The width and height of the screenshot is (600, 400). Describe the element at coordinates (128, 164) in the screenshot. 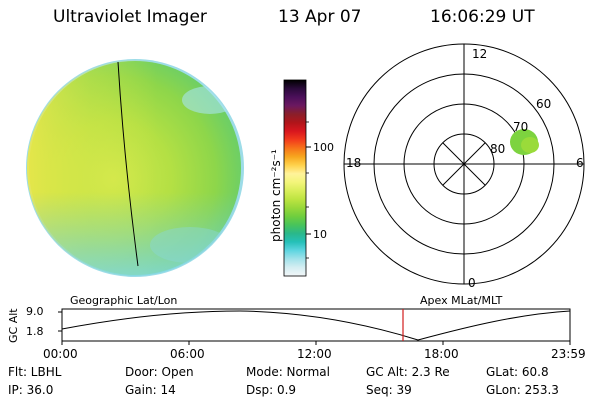

I see `terminator-line` at that location.